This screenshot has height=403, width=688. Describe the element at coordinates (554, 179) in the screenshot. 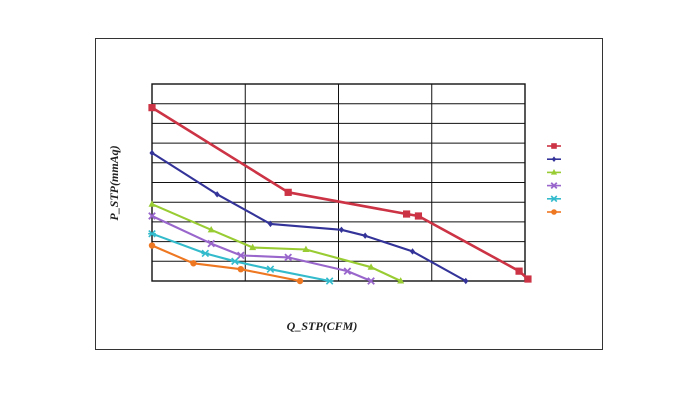

I see `legend` at that location.